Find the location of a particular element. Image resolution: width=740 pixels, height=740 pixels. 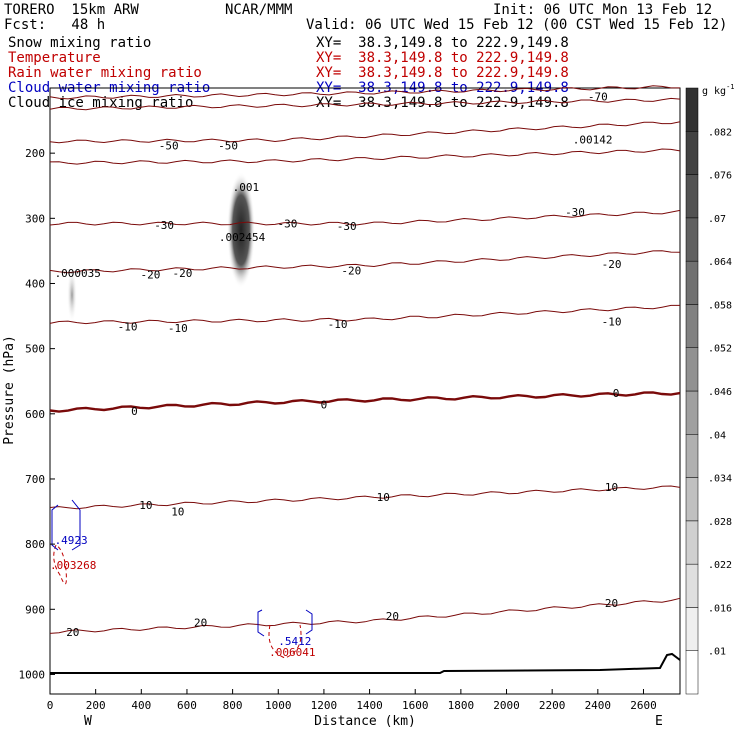

x-tick-label: 2200 is located at coordinates (552, 705).